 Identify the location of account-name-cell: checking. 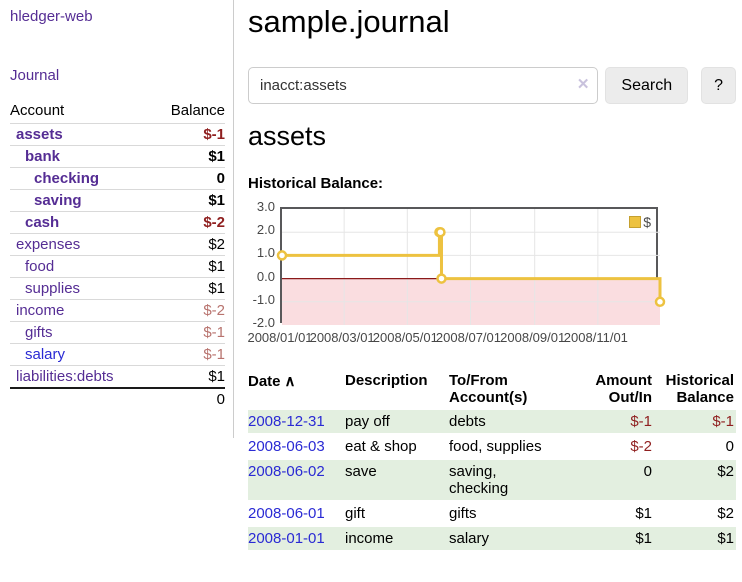
(81, 178).